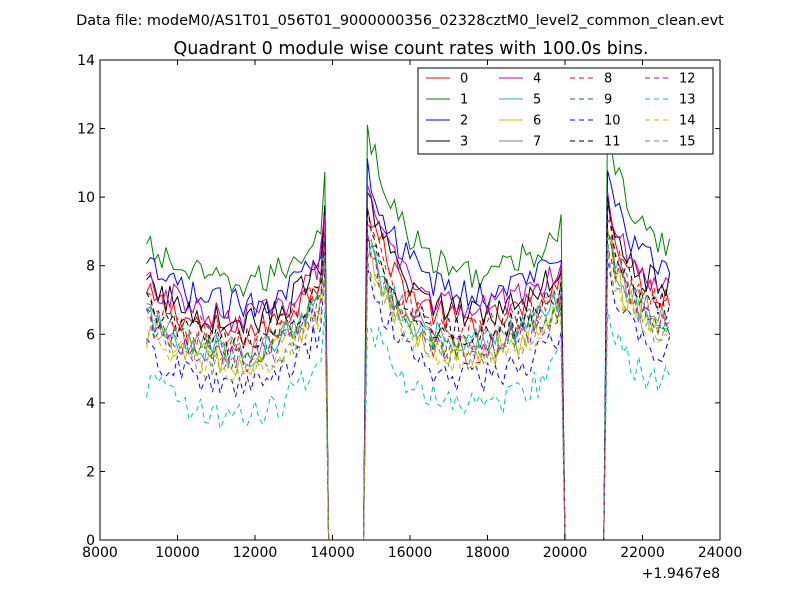 The image size is (800, 600). I want to click on y-tick-label: 0, so click(90, 541).